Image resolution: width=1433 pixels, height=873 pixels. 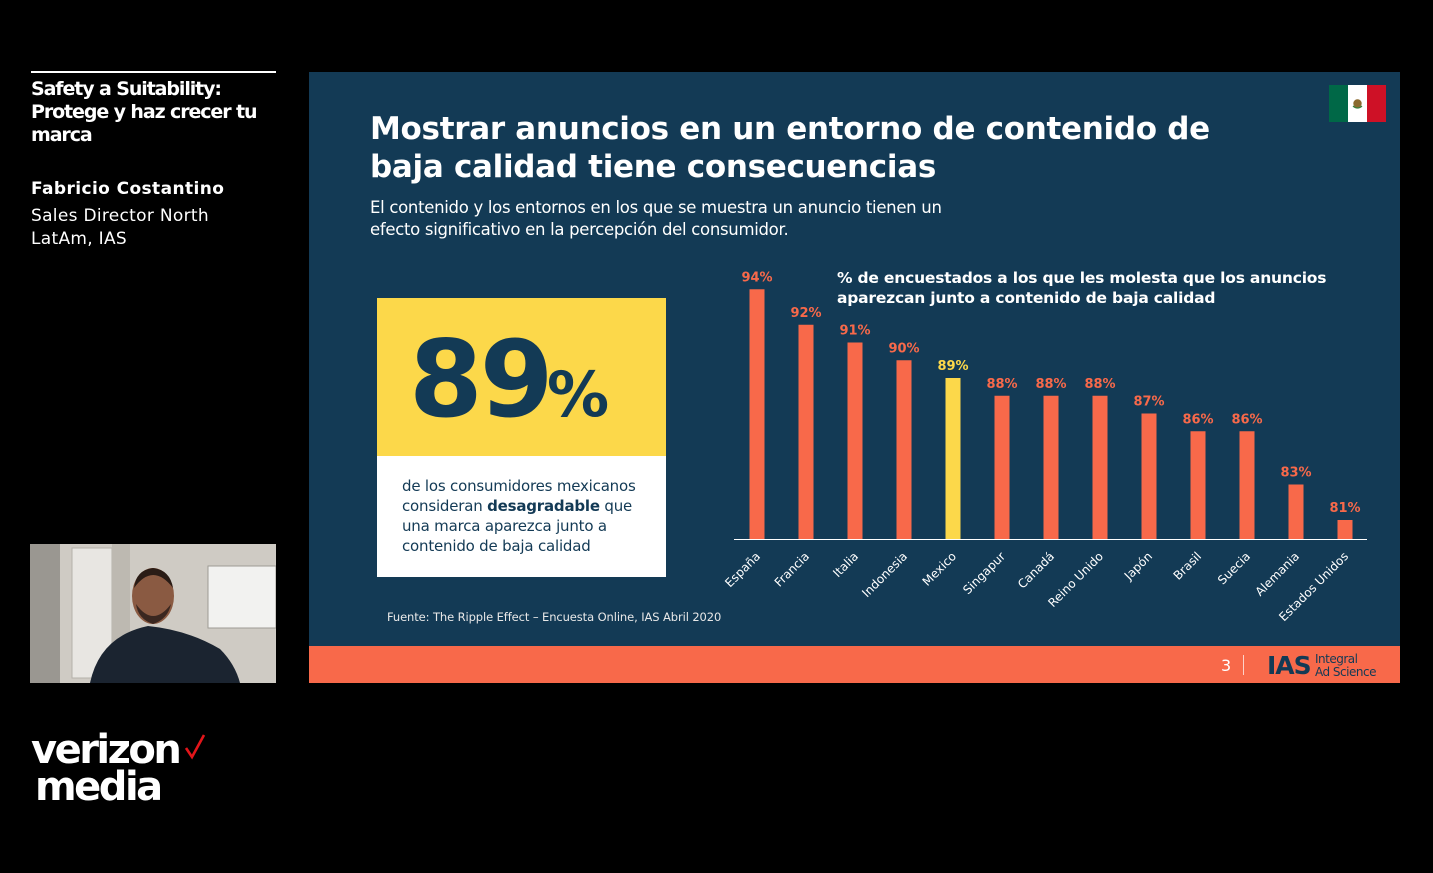 What do you see at coordinates (1197, 419) in the screenshot?
I see `bar-value-label-9: 86%` at bounding box center [1197, 419].